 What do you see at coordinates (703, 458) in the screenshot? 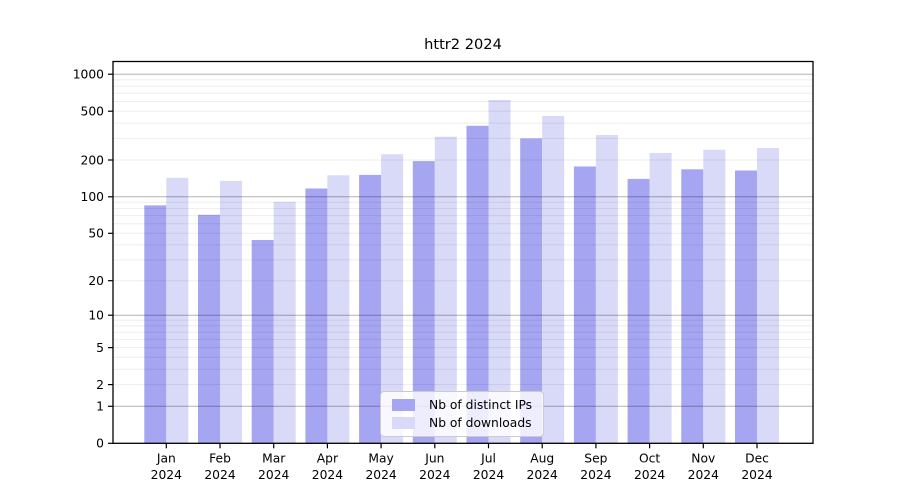
I see `x-tick-label-month: Nov` at bounding box center [703, 458].